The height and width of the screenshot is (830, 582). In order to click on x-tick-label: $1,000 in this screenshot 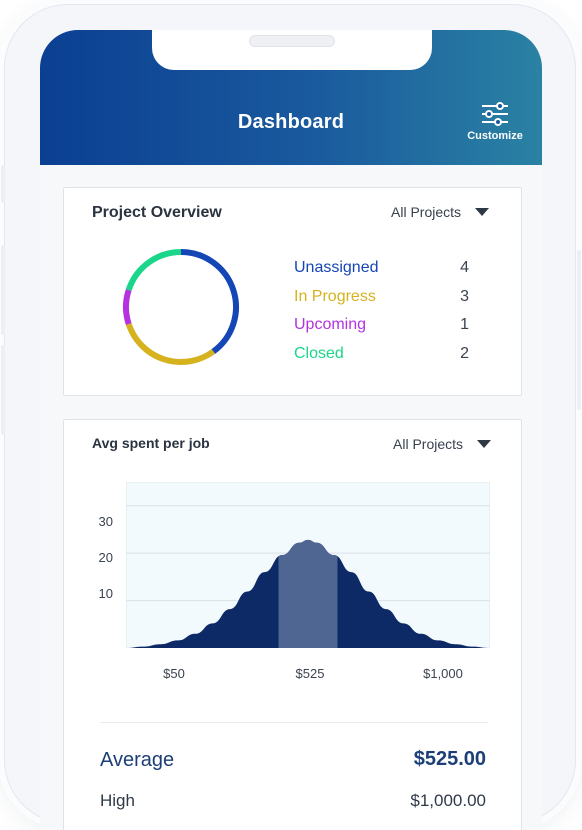, I will do `click(443, 673)`.